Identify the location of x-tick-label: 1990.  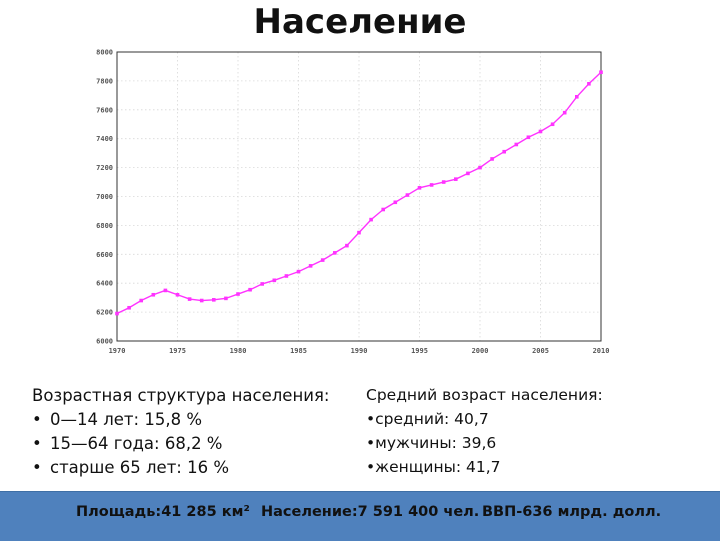
(359, 351).